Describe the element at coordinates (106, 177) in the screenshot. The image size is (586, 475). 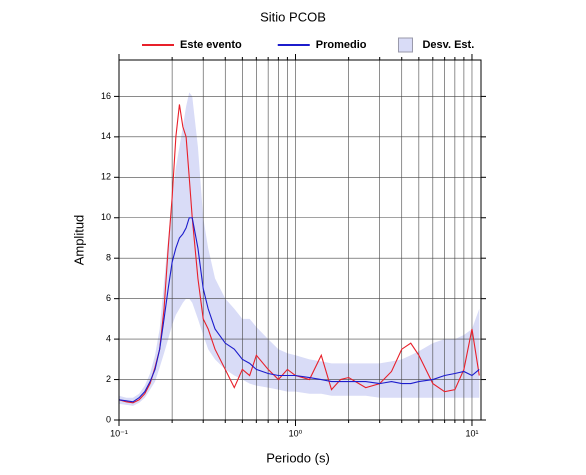
I see `y-tick-label: 12` at that location.